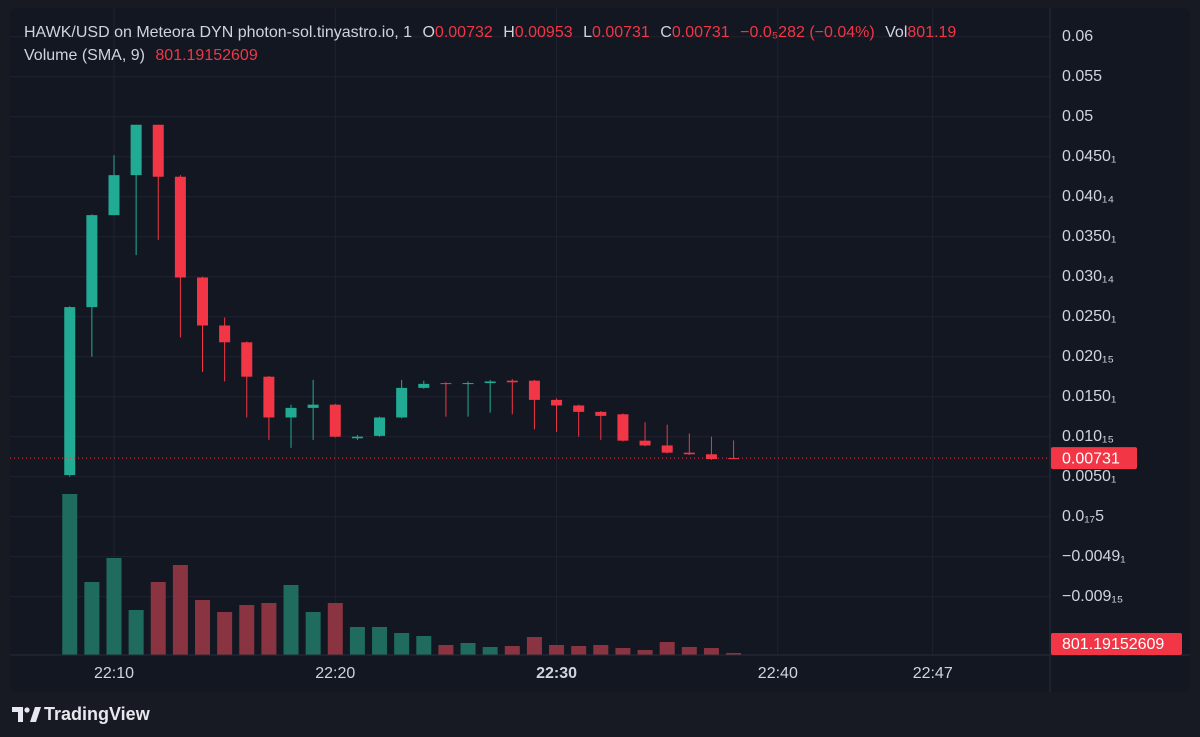 The width and height of the screenshot is (1200, 737). What do you see at coordinates (17, 714) in the screenshot?
I see `logo-mark` at bounding box center [17, 714].